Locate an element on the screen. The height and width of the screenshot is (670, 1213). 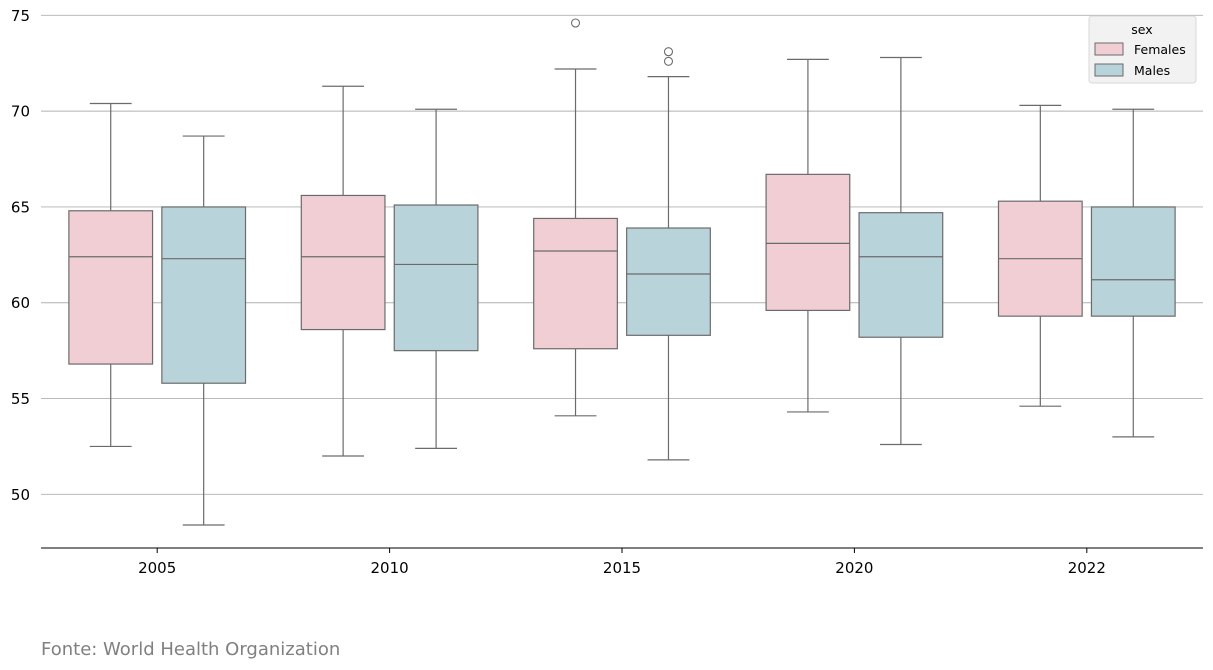
box-females-2005 is located at coordinates (111, 275).